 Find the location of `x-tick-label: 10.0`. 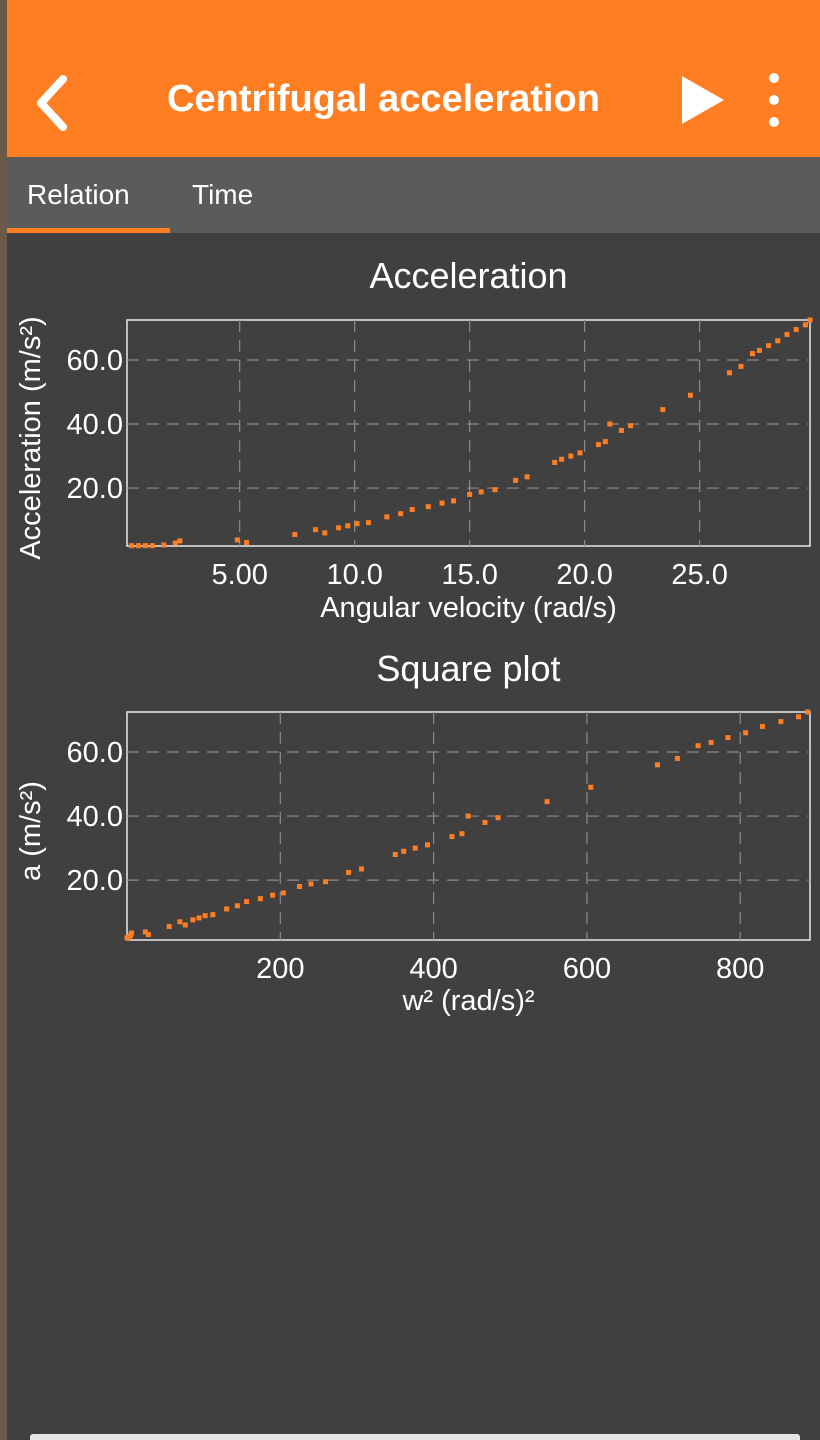

x-tick-label: 10.0 is located at coordinates (354, 575).